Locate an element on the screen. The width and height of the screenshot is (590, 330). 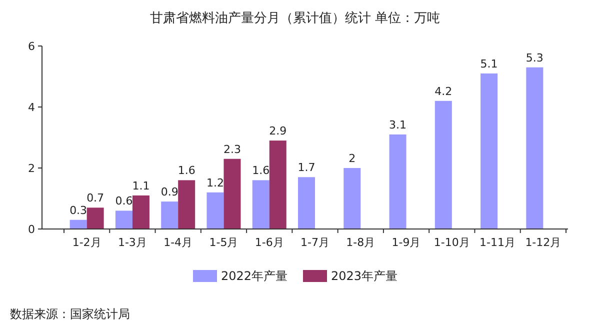
data-label: 2.3 is located at coordinates (232, 149).